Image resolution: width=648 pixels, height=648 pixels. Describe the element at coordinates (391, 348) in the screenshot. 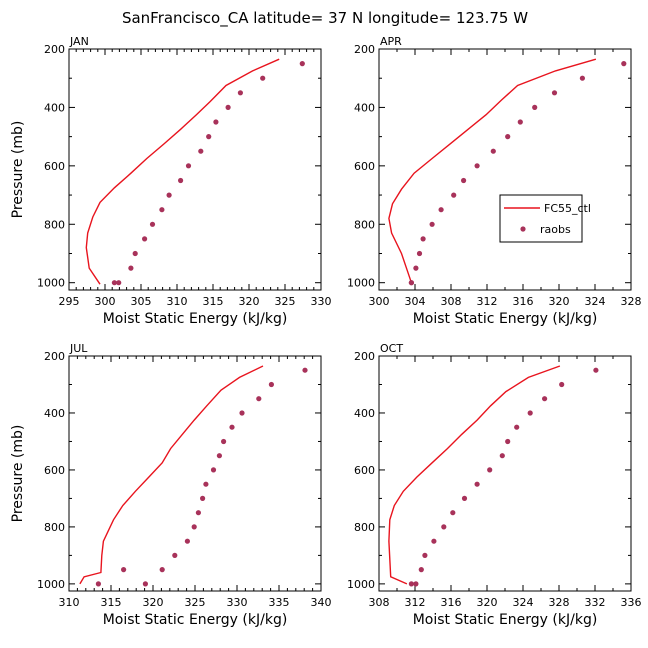

I see `panel-label: OCT` at that location.